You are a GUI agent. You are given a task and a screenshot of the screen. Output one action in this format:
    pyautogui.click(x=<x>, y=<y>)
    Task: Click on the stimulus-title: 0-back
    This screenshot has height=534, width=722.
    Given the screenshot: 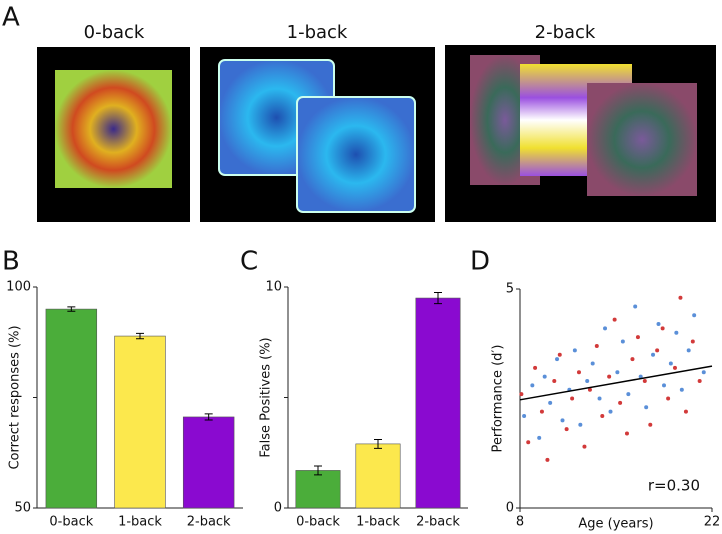 What is the action you would take?
    pyautogui.click(x=114, y=32)
    